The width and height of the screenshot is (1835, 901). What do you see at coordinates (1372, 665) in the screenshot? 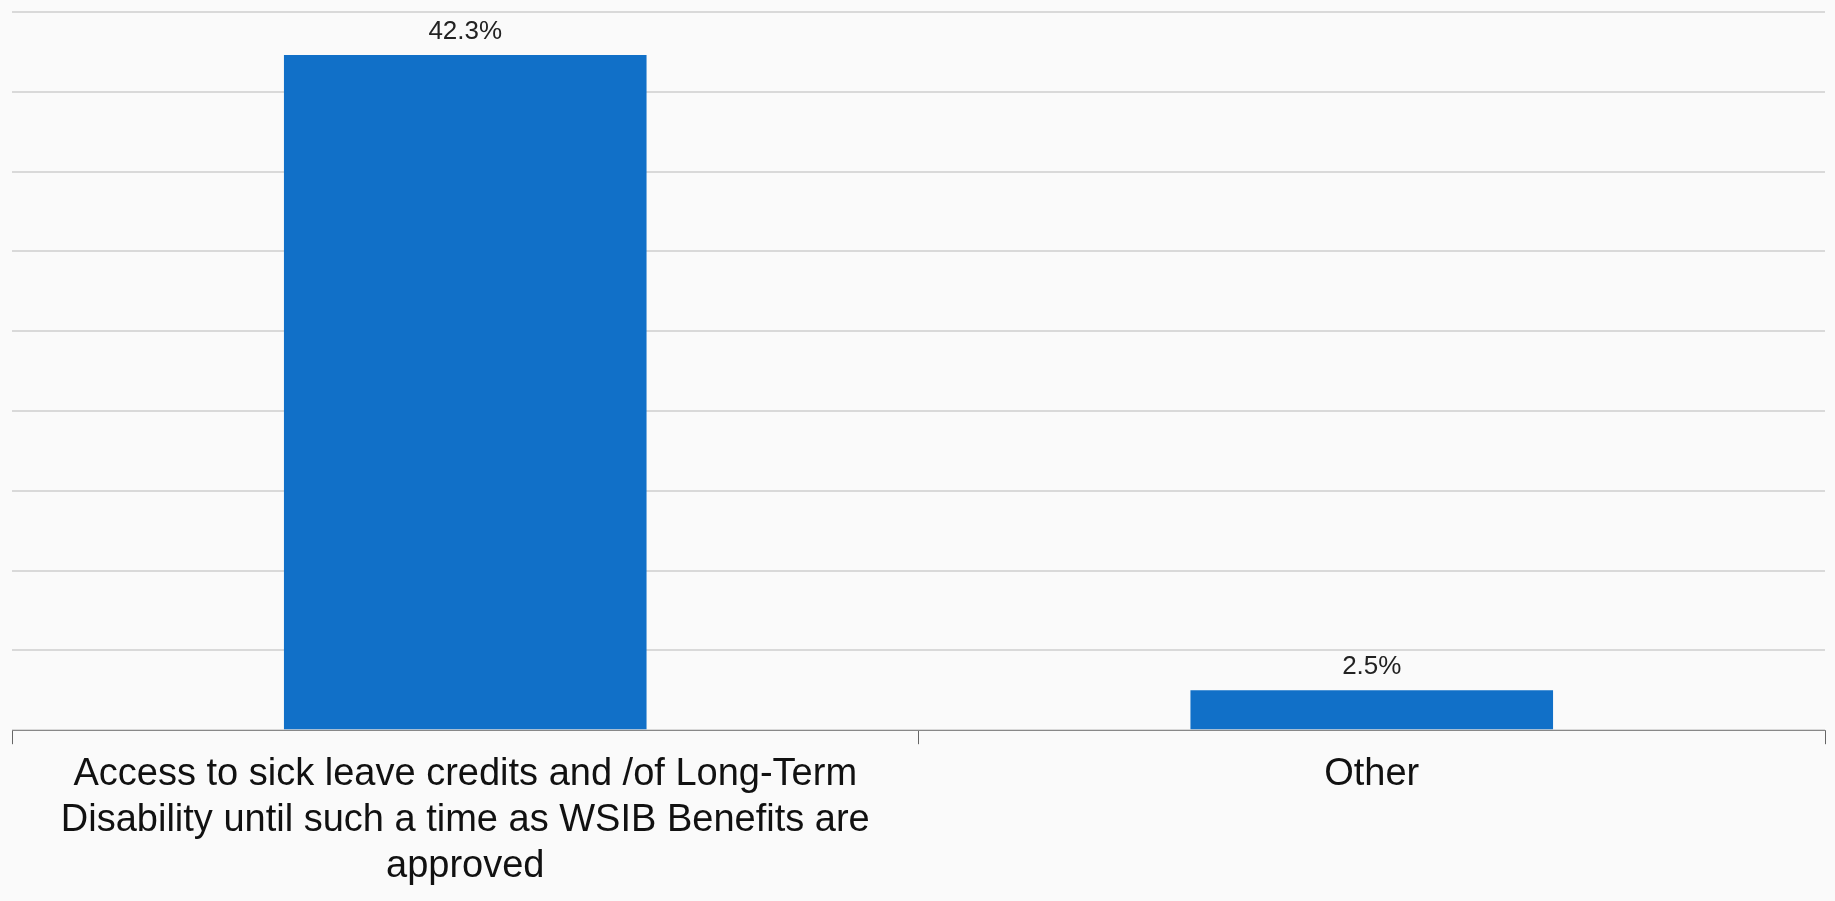
I see `data-label: 2.5%` at bounding box center [1372, 665].